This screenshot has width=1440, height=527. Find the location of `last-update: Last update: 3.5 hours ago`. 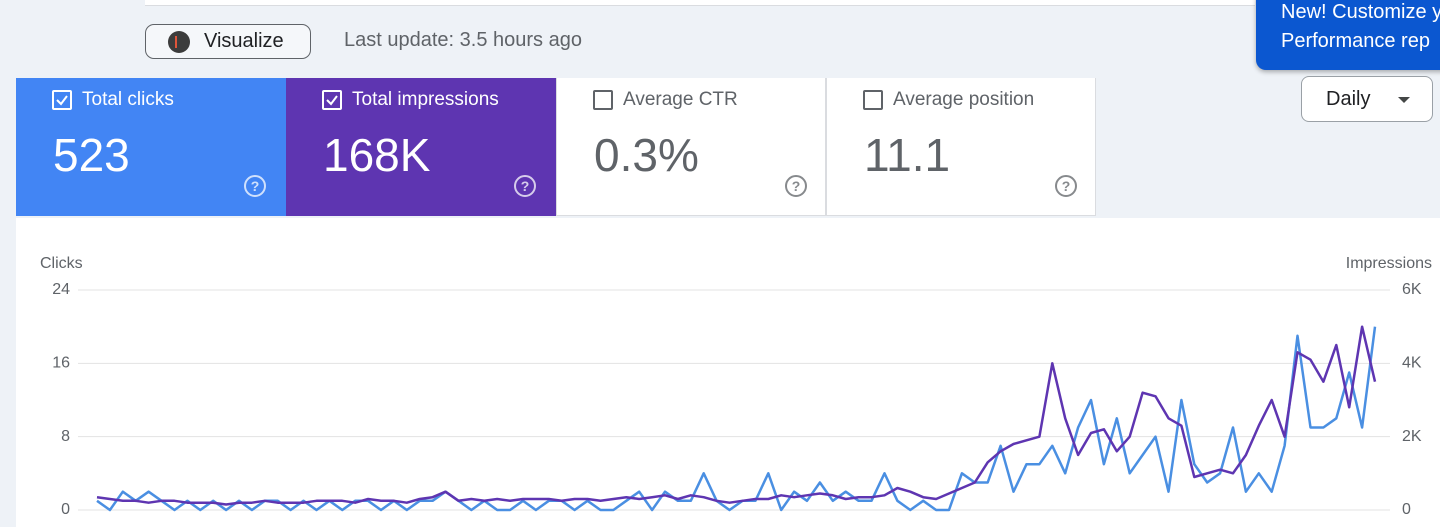

last-update: Last update: 3.5 hours ago is located at coordinates (463, 40).